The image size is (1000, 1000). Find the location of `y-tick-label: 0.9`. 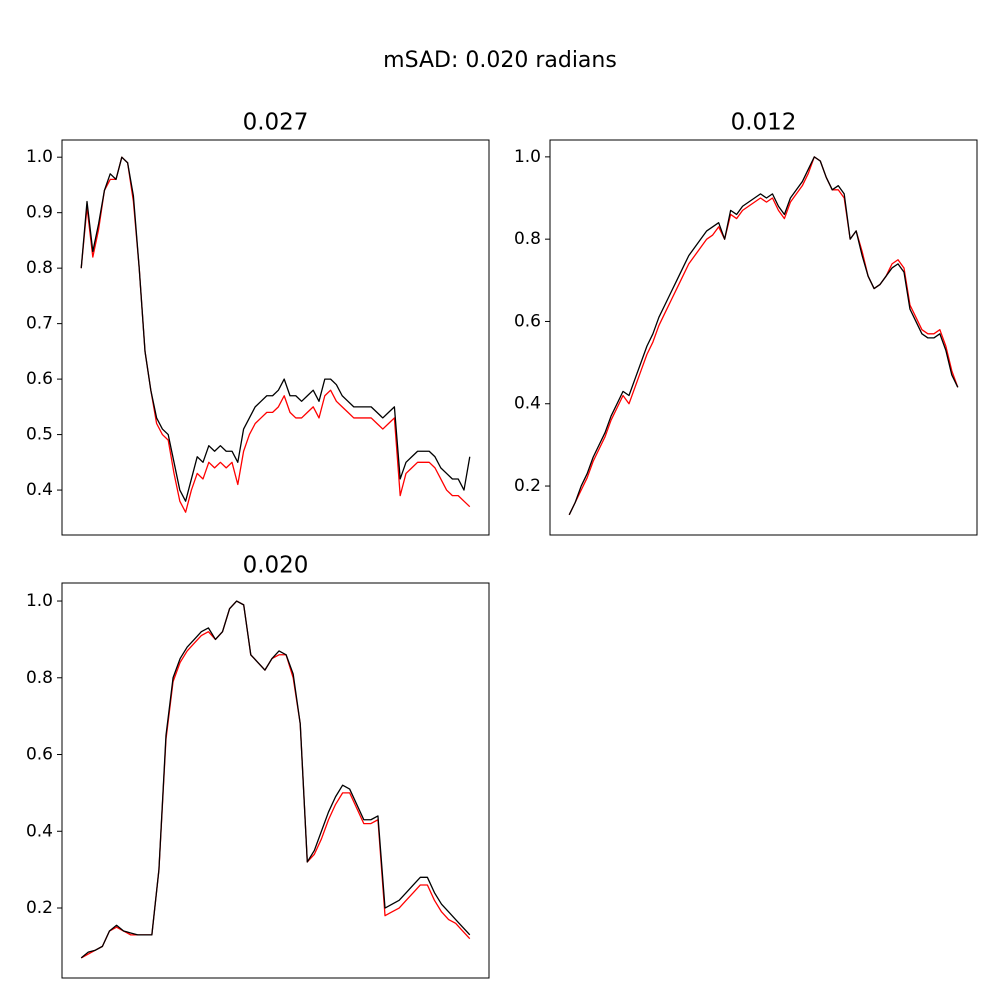

y-tick-label: 0.9 is located at coordinates (39, 213).